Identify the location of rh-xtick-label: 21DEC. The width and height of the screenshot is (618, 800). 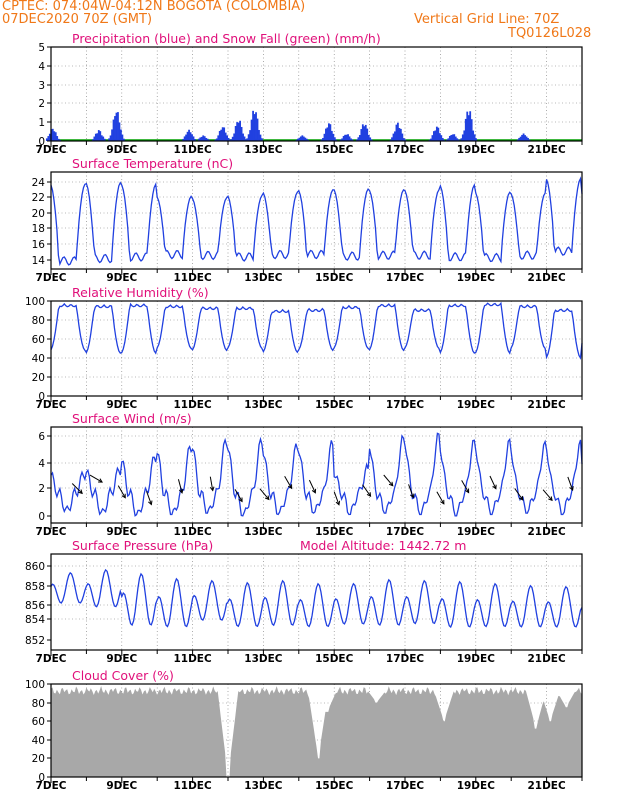
(546, 405).